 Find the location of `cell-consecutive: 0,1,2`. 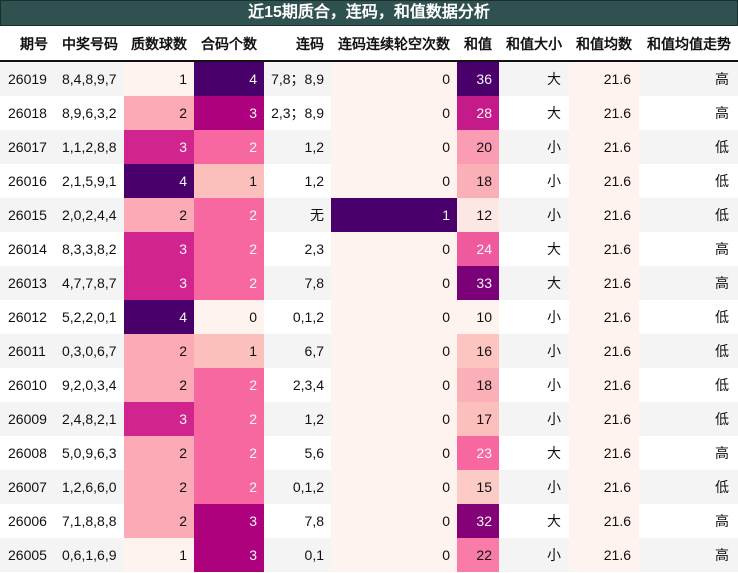

cell-consecutive: 0,1,2 is located at coordinates (308, 487).